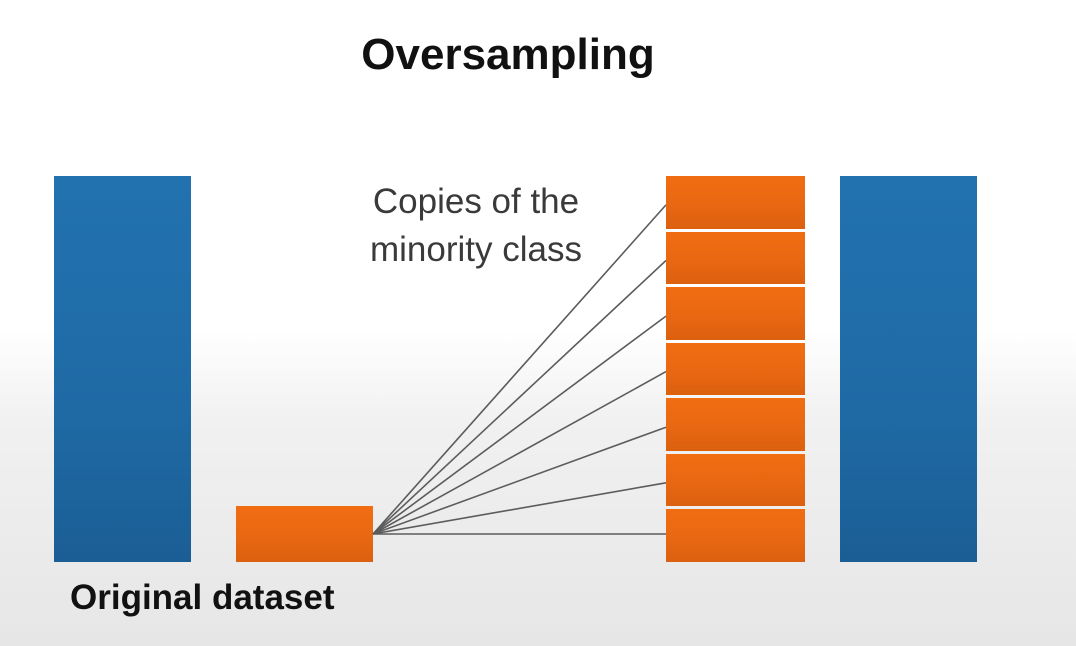 The image size is (1076, 646). I want to click on majority-class-bar-oversampled, so click(908, 369).